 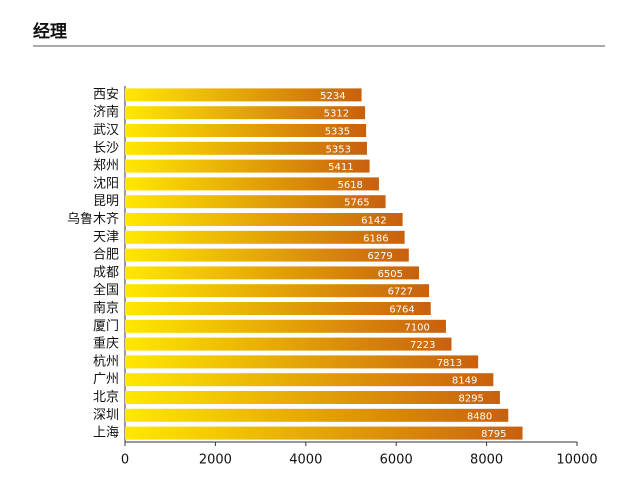 I want to click on y-tick-label: 郑州, so click(x=106, y=166).